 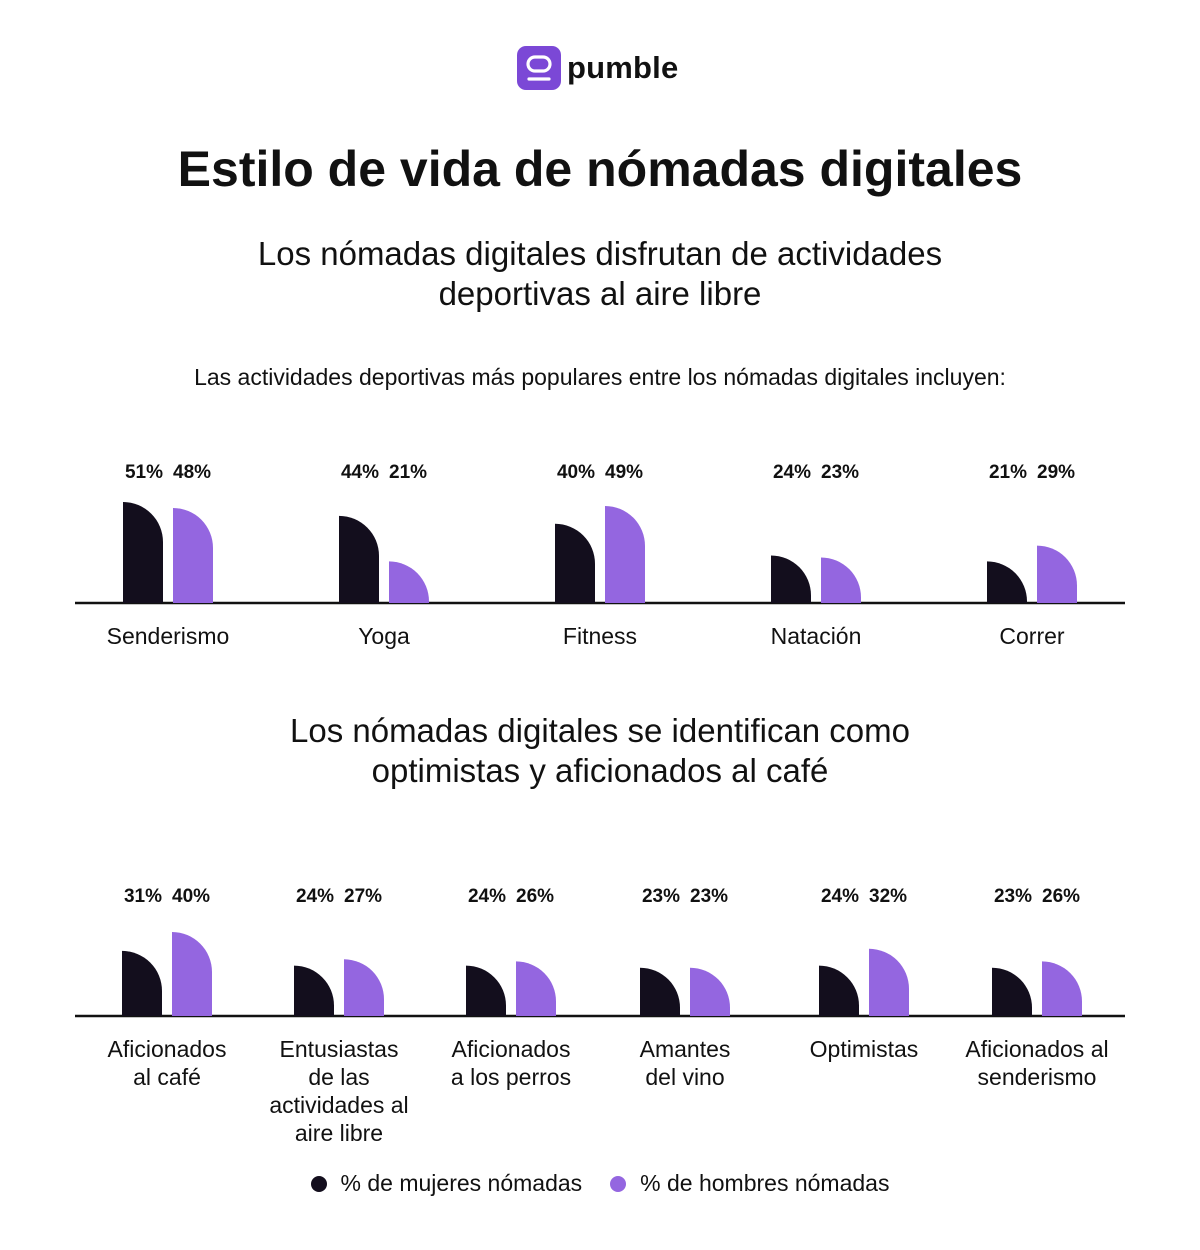 I want to click on category-label-0-0: Aficionados, so click(x=167, y=1049).